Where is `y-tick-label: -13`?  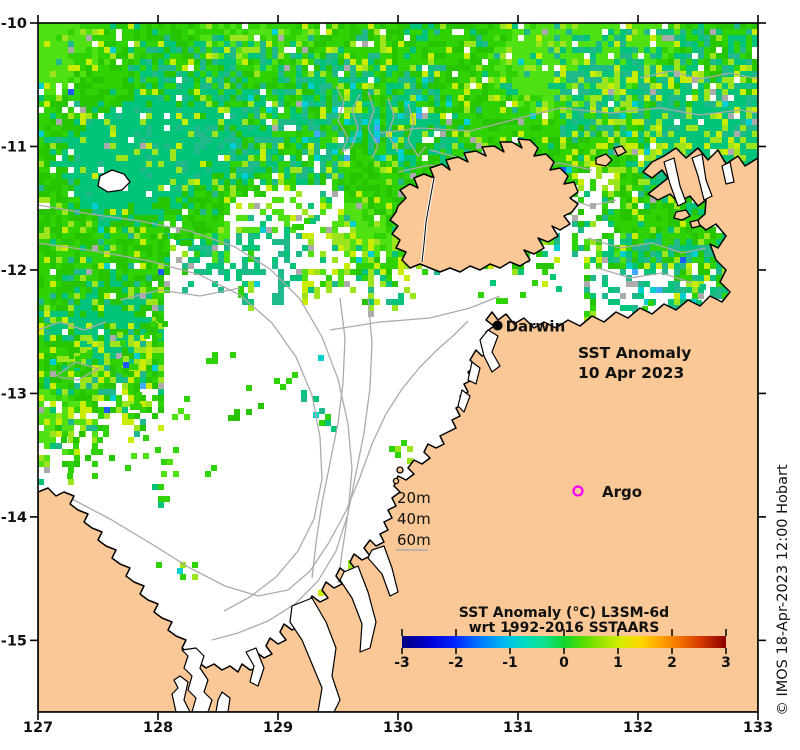 y-tick-label: -13 is located at coordinates (14, 394).